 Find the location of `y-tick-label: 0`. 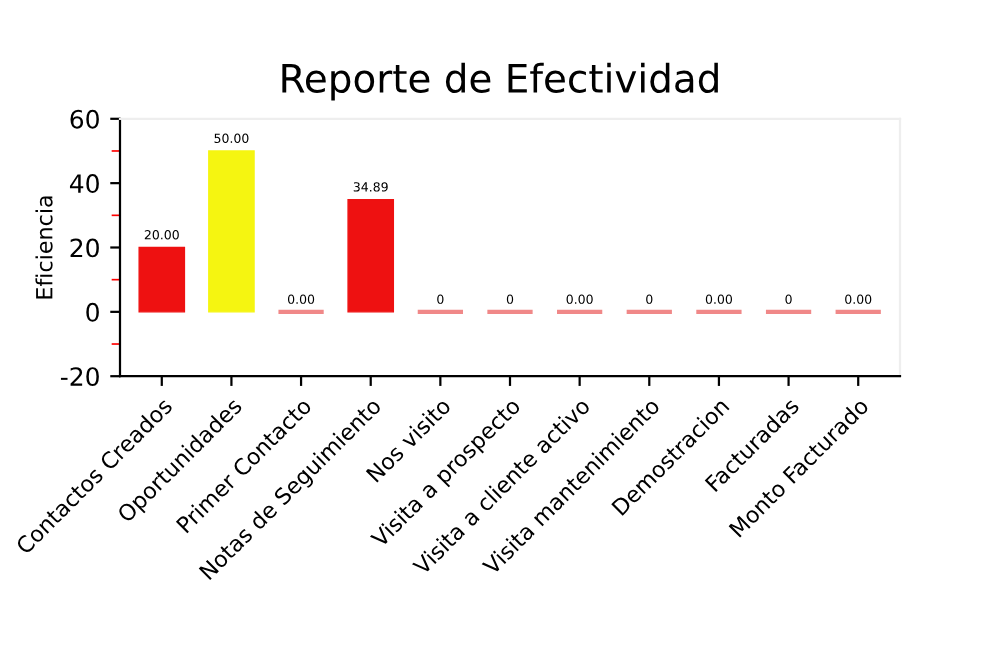

y-tick-label: 0 is located at coordinates (92, 312).